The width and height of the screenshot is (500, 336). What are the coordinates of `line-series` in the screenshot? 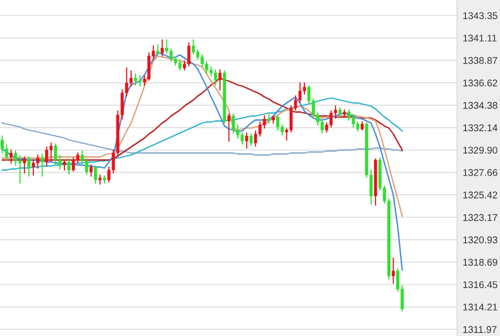 It's located at (202, 139).